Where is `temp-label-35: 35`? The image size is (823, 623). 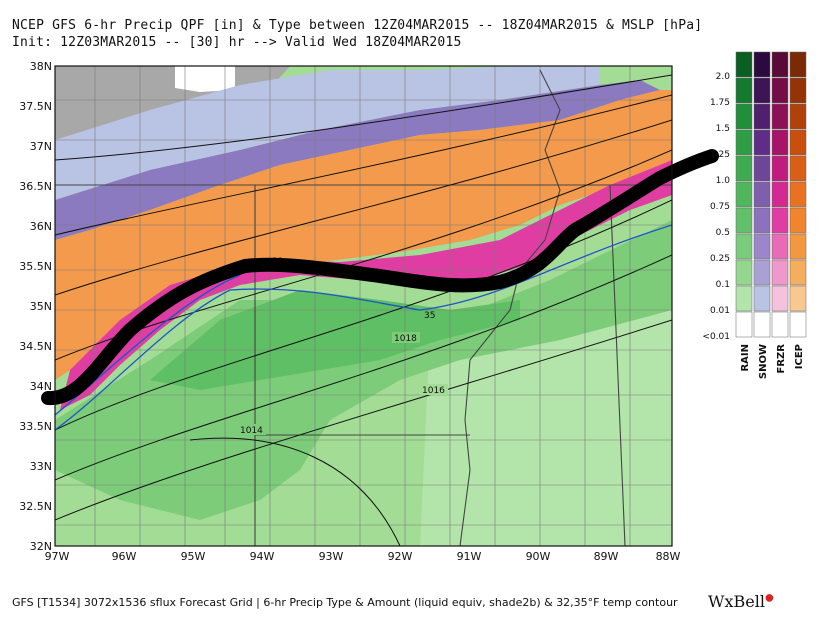
temp-label-35: 35 is located at coordinates (429, 316).